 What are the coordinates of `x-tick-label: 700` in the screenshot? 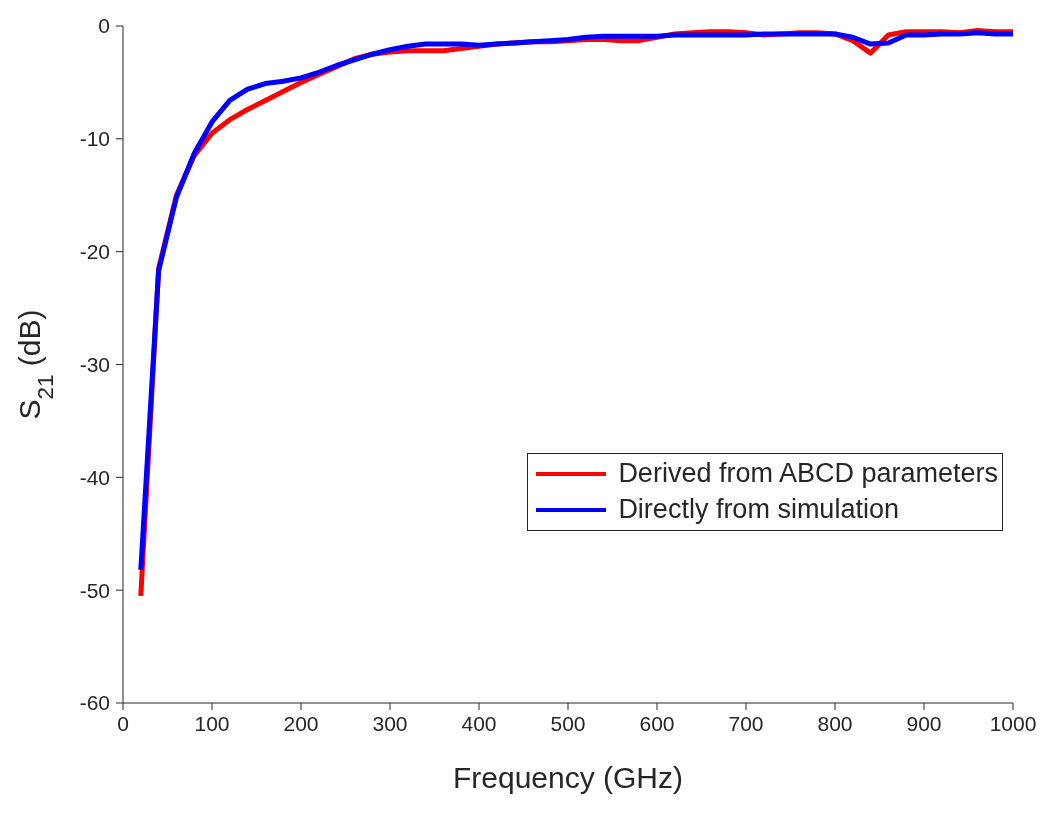 It's located at (746, 723).